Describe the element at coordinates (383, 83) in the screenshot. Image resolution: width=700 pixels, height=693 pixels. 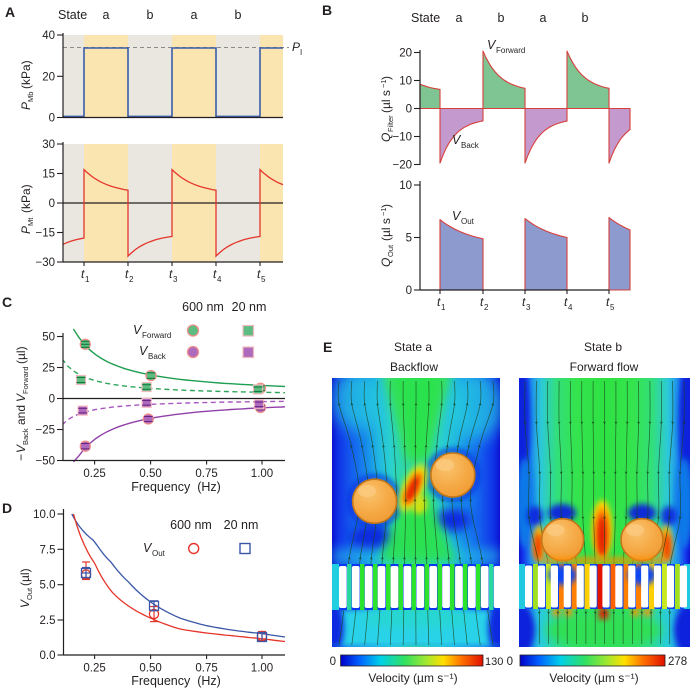
I see `svg-text: −1` at that location.